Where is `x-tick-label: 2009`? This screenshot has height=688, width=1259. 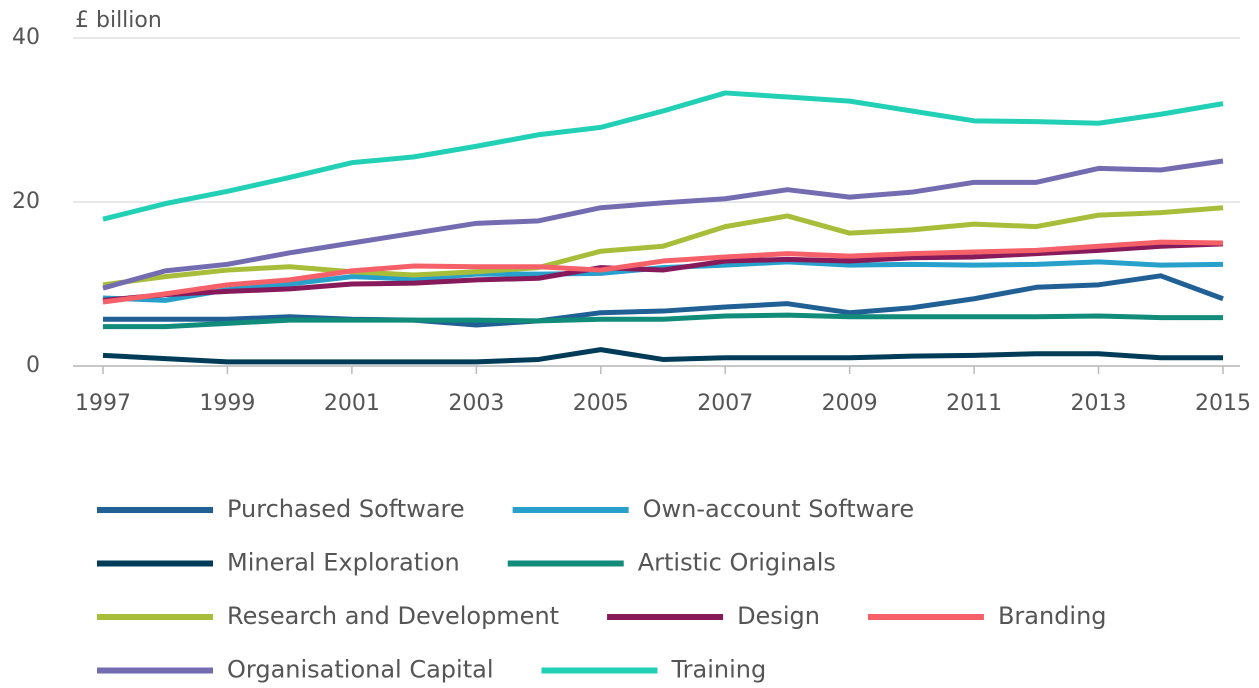
x-tick-label: 2009 is located at coordinates (850, 403).